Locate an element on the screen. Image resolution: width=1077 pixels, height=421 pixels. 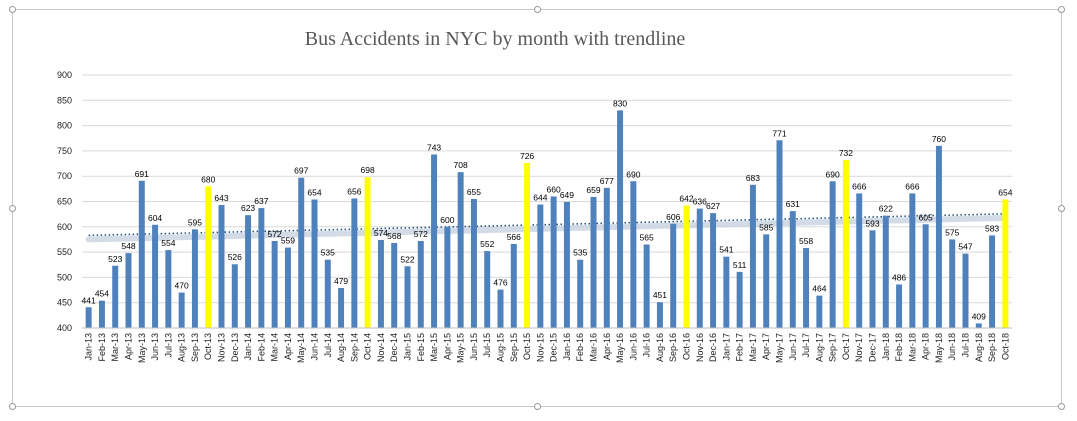
resize-handle-bottom-center is located at coordinates (537, 406).